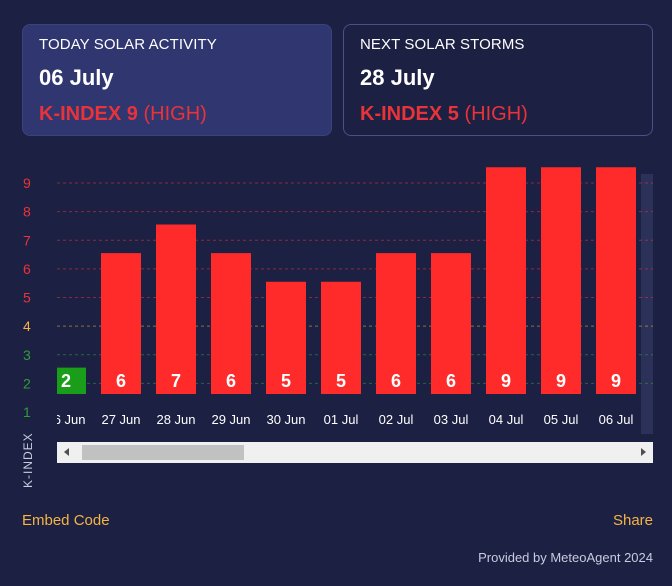 This screenshot has width=672, height=586. What do you see at coordinates (506, 419) in the screenshot?
I see `x-tick-label: 04 Jul` at bounding box center [506, 419].